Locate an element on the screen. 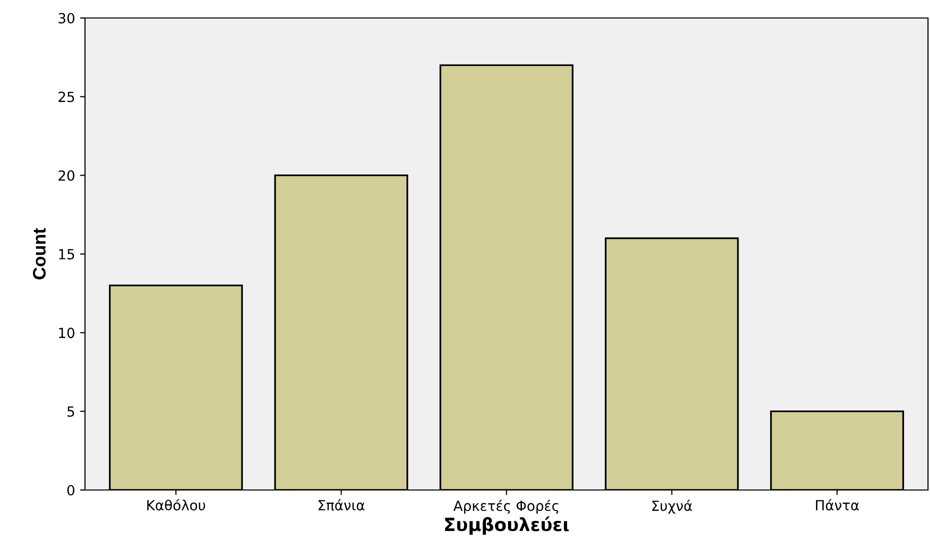 This screenshot has height=545, width=930. x-tick-label: Σπάνια is located at coordinates (341, 505).